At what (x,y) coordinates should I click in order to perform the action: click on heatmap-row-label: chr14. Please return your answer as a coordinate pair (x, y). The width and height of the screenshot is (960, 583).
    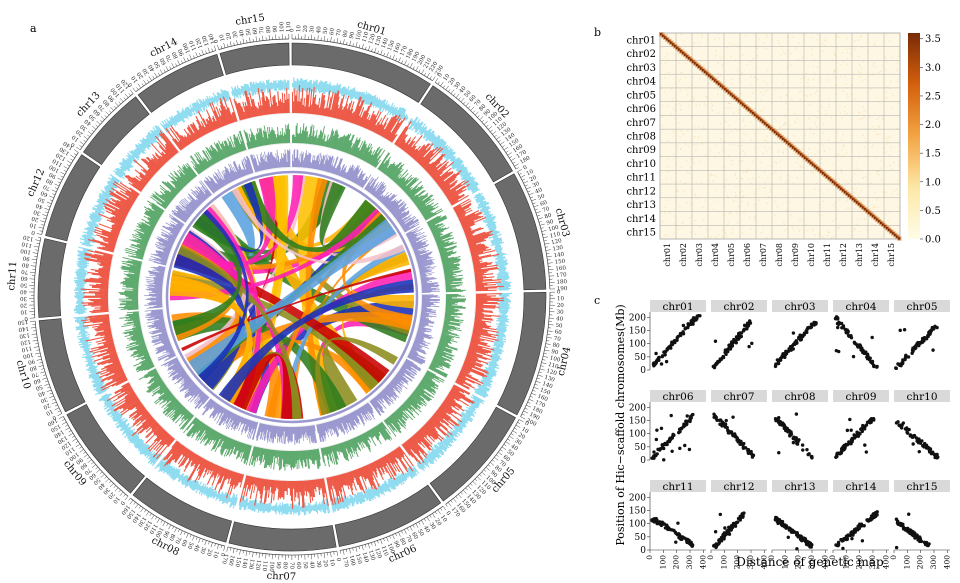
    Looking at the image, I should click on (641, 219).